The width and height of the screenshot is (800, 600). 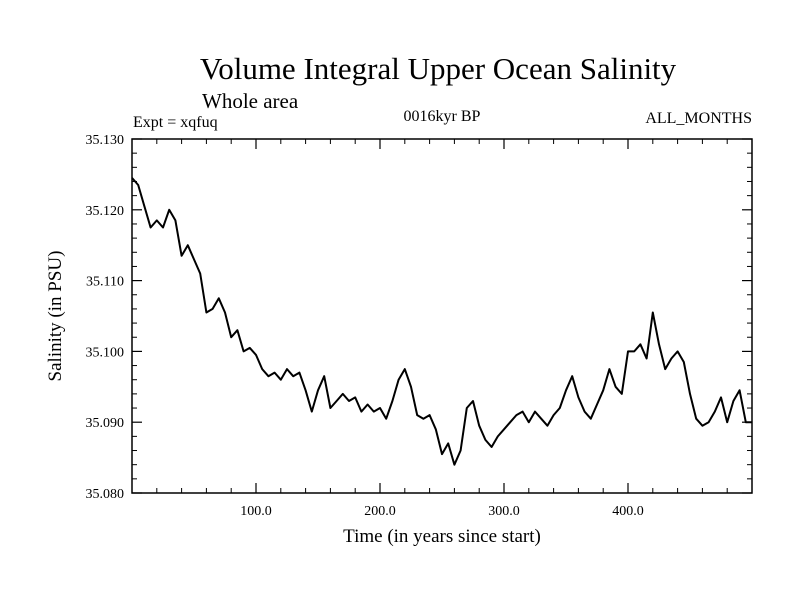 What do you see at coordinates (438, 68) in the screenshot?
I see `chart-title: Volume Integral Upper Ocean Salinity` at bounding box center [438, 68].